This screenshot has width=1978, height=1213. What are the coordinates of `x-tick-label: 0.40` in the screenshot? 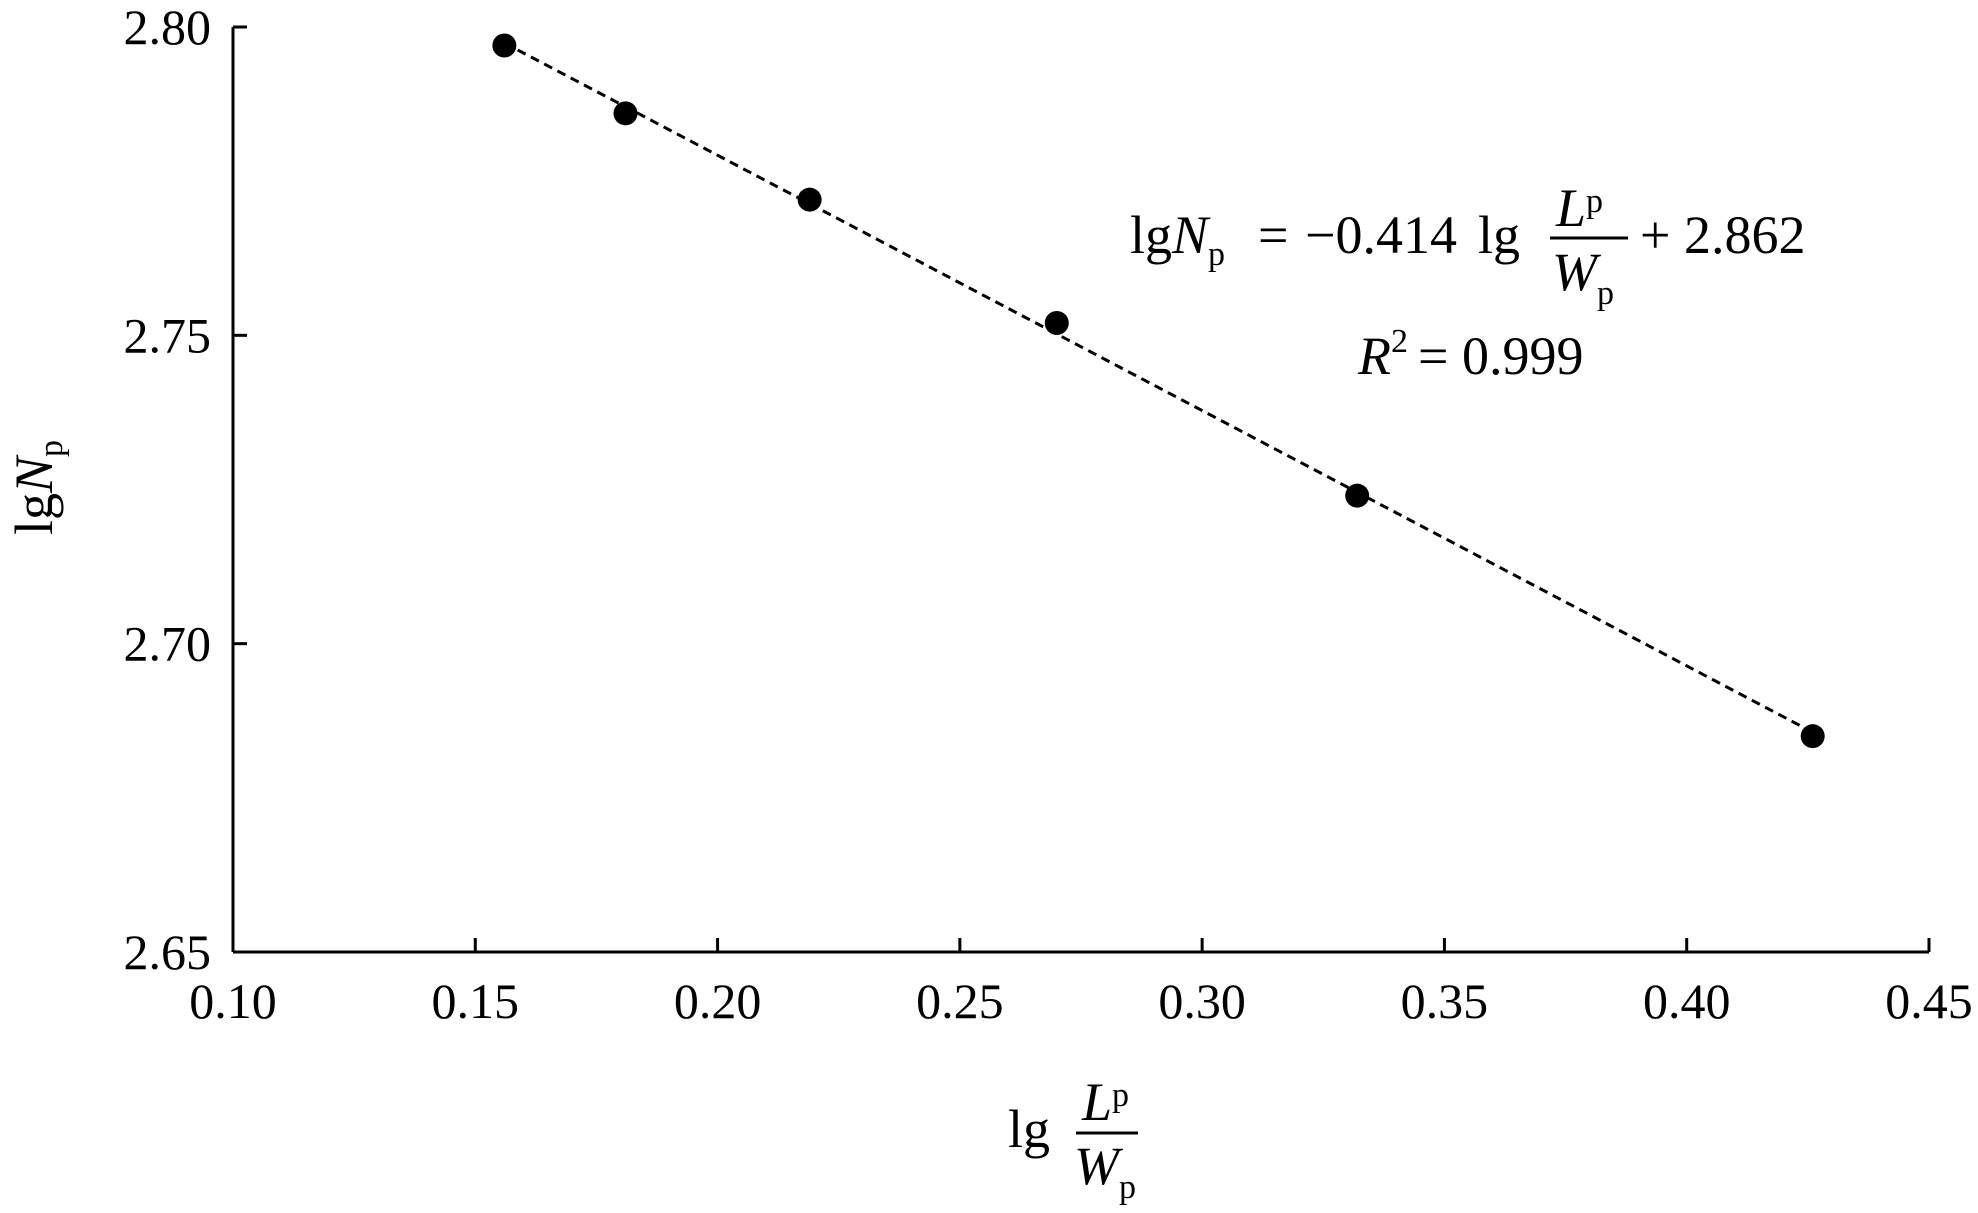 It's located at (1687, 1001).